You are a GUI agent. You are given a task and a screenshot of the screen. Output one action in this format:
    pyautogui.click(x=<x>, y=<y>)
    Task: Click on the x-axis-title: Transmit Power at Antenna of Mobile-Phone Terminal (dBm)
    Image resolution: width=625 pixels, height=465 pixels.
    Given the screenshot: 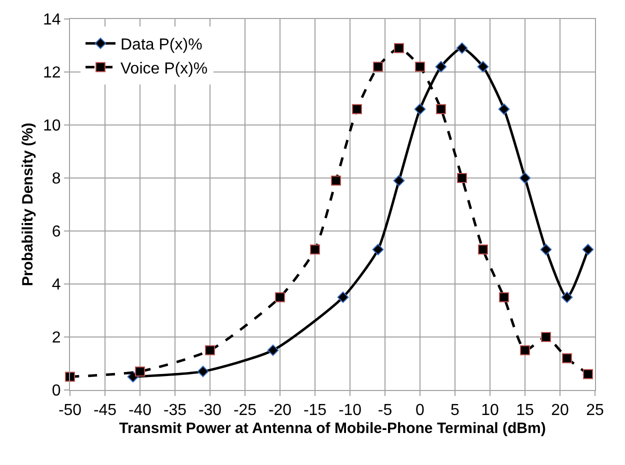 What is the action you would take?
    pyautogui.click(x=332, y=429)
    